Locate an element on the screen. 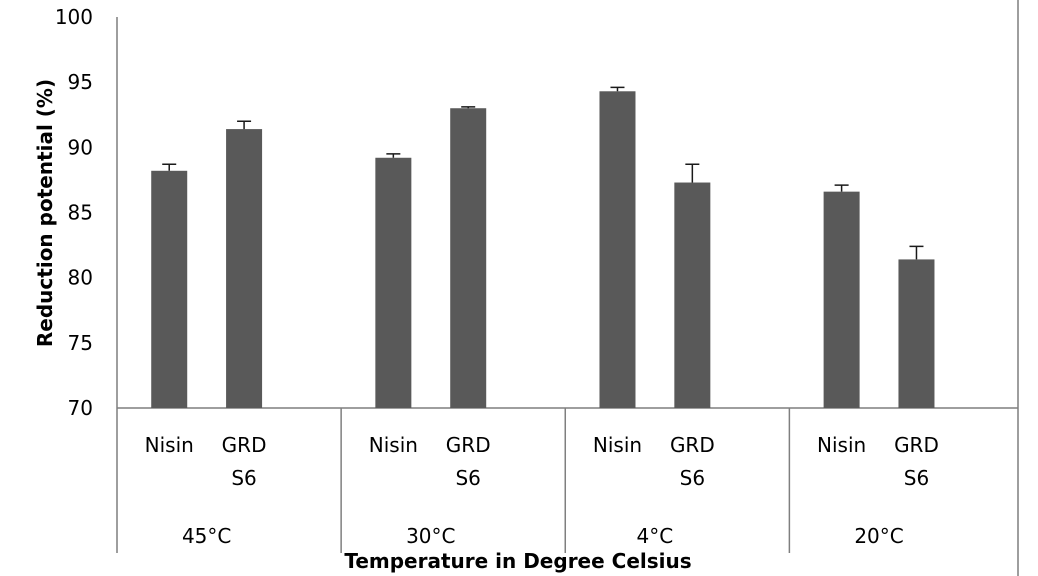  y-tick-labels: 70 75 80 85 90 95 100 is located at coordinates (74, 212).